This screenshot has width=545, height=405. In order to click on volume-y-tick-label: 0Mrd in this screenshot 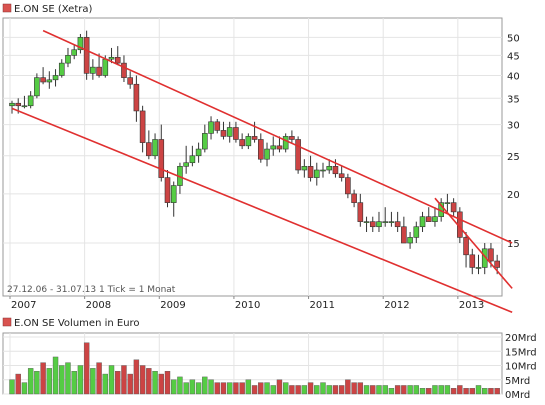, I will do `click(517, 395)`.